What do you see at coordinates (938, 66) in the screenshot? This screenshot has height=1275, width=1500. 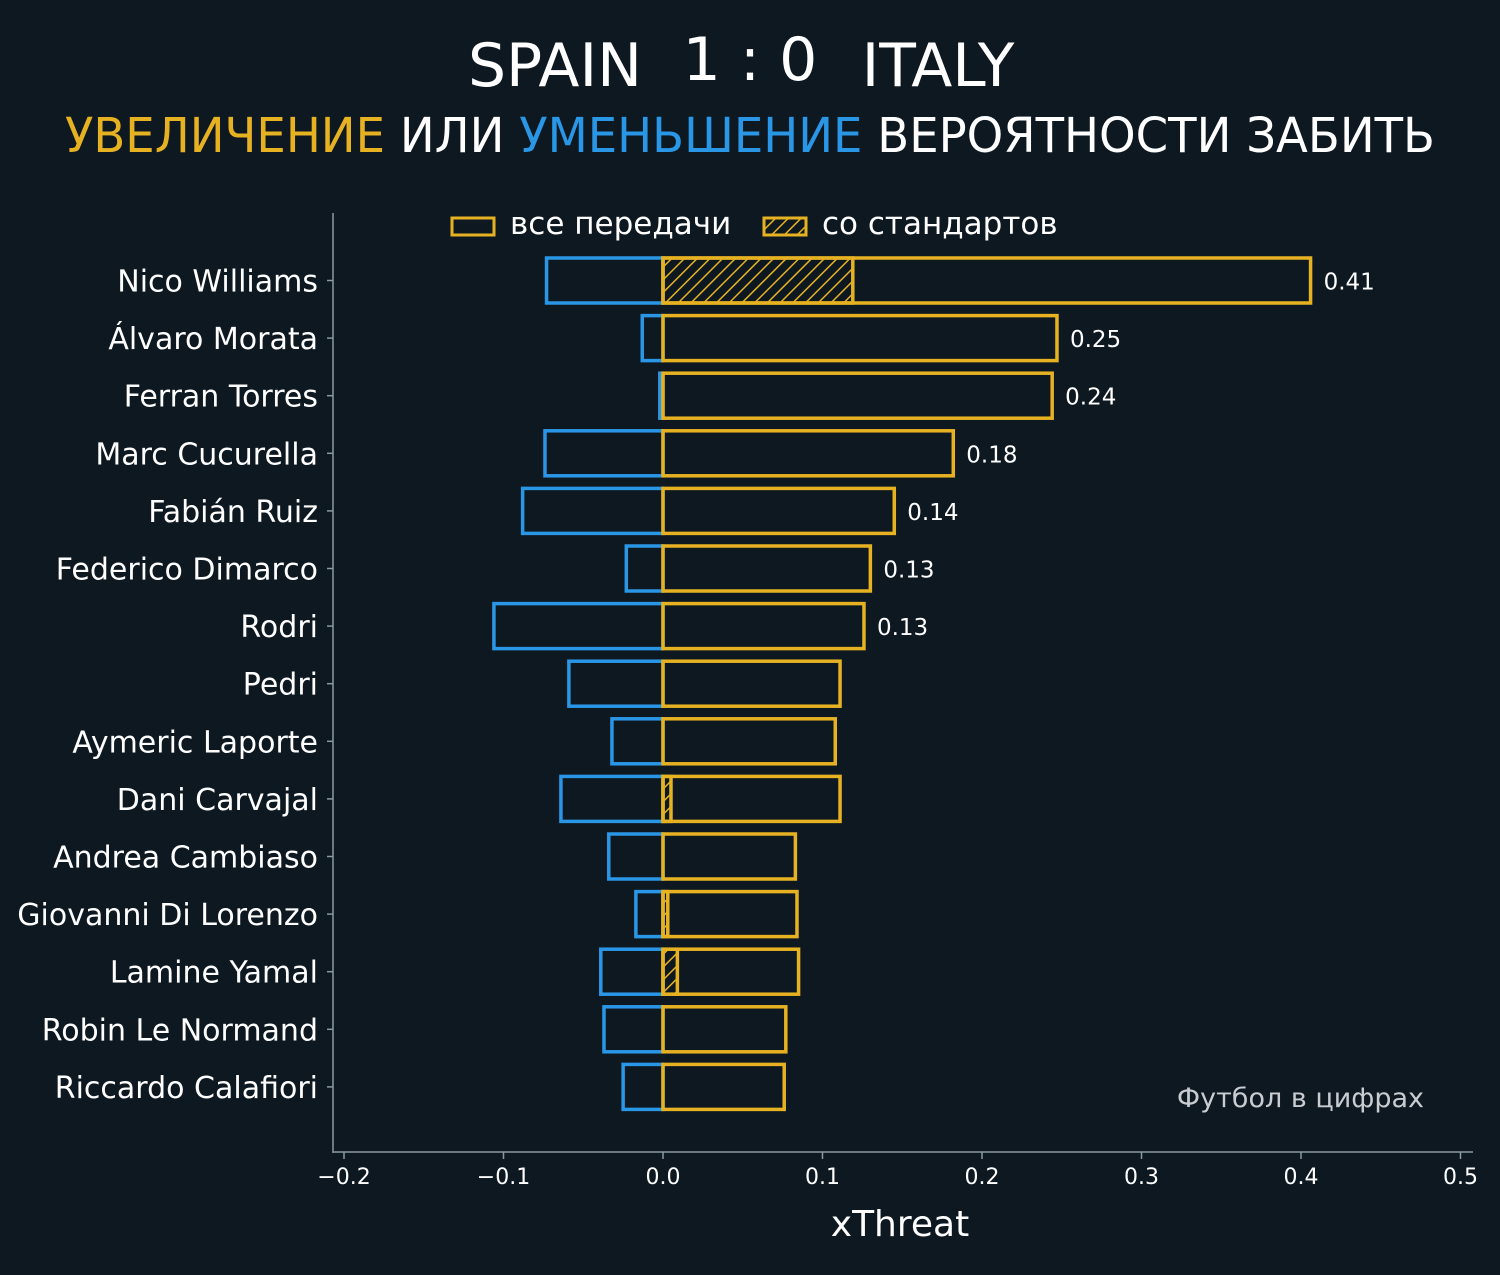 I see `away-team-title: ITALY` at bounding box center [938, 66].